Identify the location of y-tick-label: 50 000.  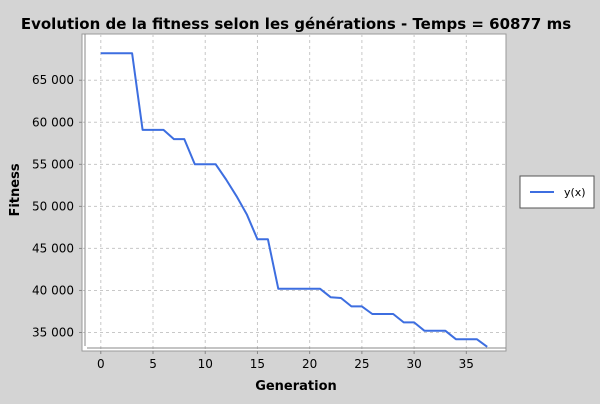
(53, 206).